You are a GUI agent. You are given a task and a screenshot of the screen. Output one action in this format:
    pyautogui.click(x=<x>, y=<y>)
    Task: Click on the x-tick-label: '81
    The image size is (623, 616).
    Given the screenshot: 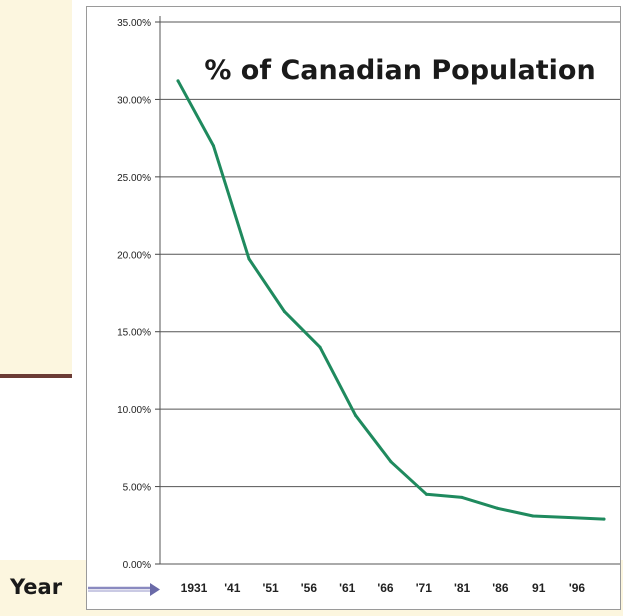 What is the action you would take?
    pyautogui.click(x=462, y=588)
    